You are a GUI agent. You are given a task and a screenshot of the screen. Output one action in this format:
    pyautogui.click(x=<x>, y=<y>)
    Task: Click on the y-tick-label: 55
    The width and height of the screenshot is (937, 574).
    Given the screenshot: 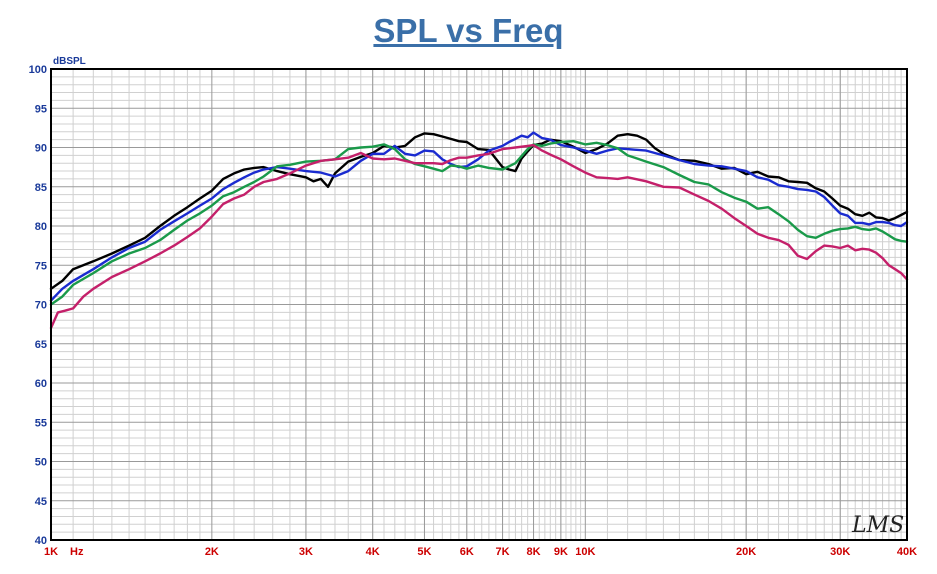 What is the action you would take?
    pyautogui.click(x=41, y=423)
    